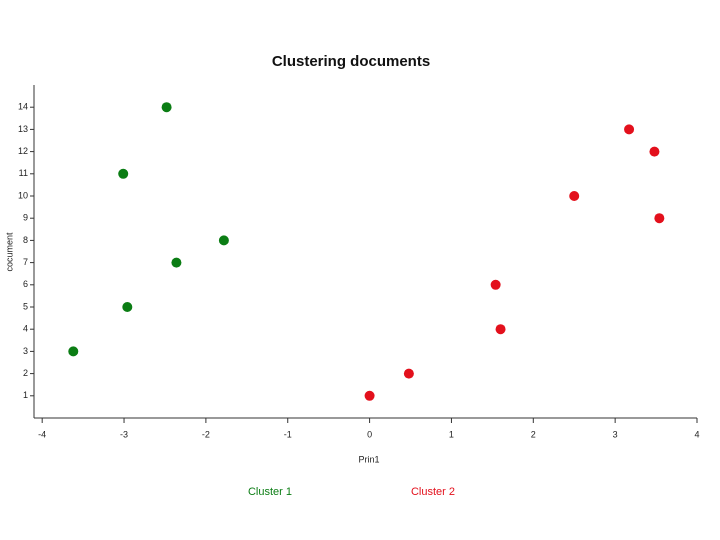 This screenshot has height=540, width=720. What do you see at coordinates (23, 107) in the screenshot?
I see `y-tick-label: 14` at bounding box center [23, 107].